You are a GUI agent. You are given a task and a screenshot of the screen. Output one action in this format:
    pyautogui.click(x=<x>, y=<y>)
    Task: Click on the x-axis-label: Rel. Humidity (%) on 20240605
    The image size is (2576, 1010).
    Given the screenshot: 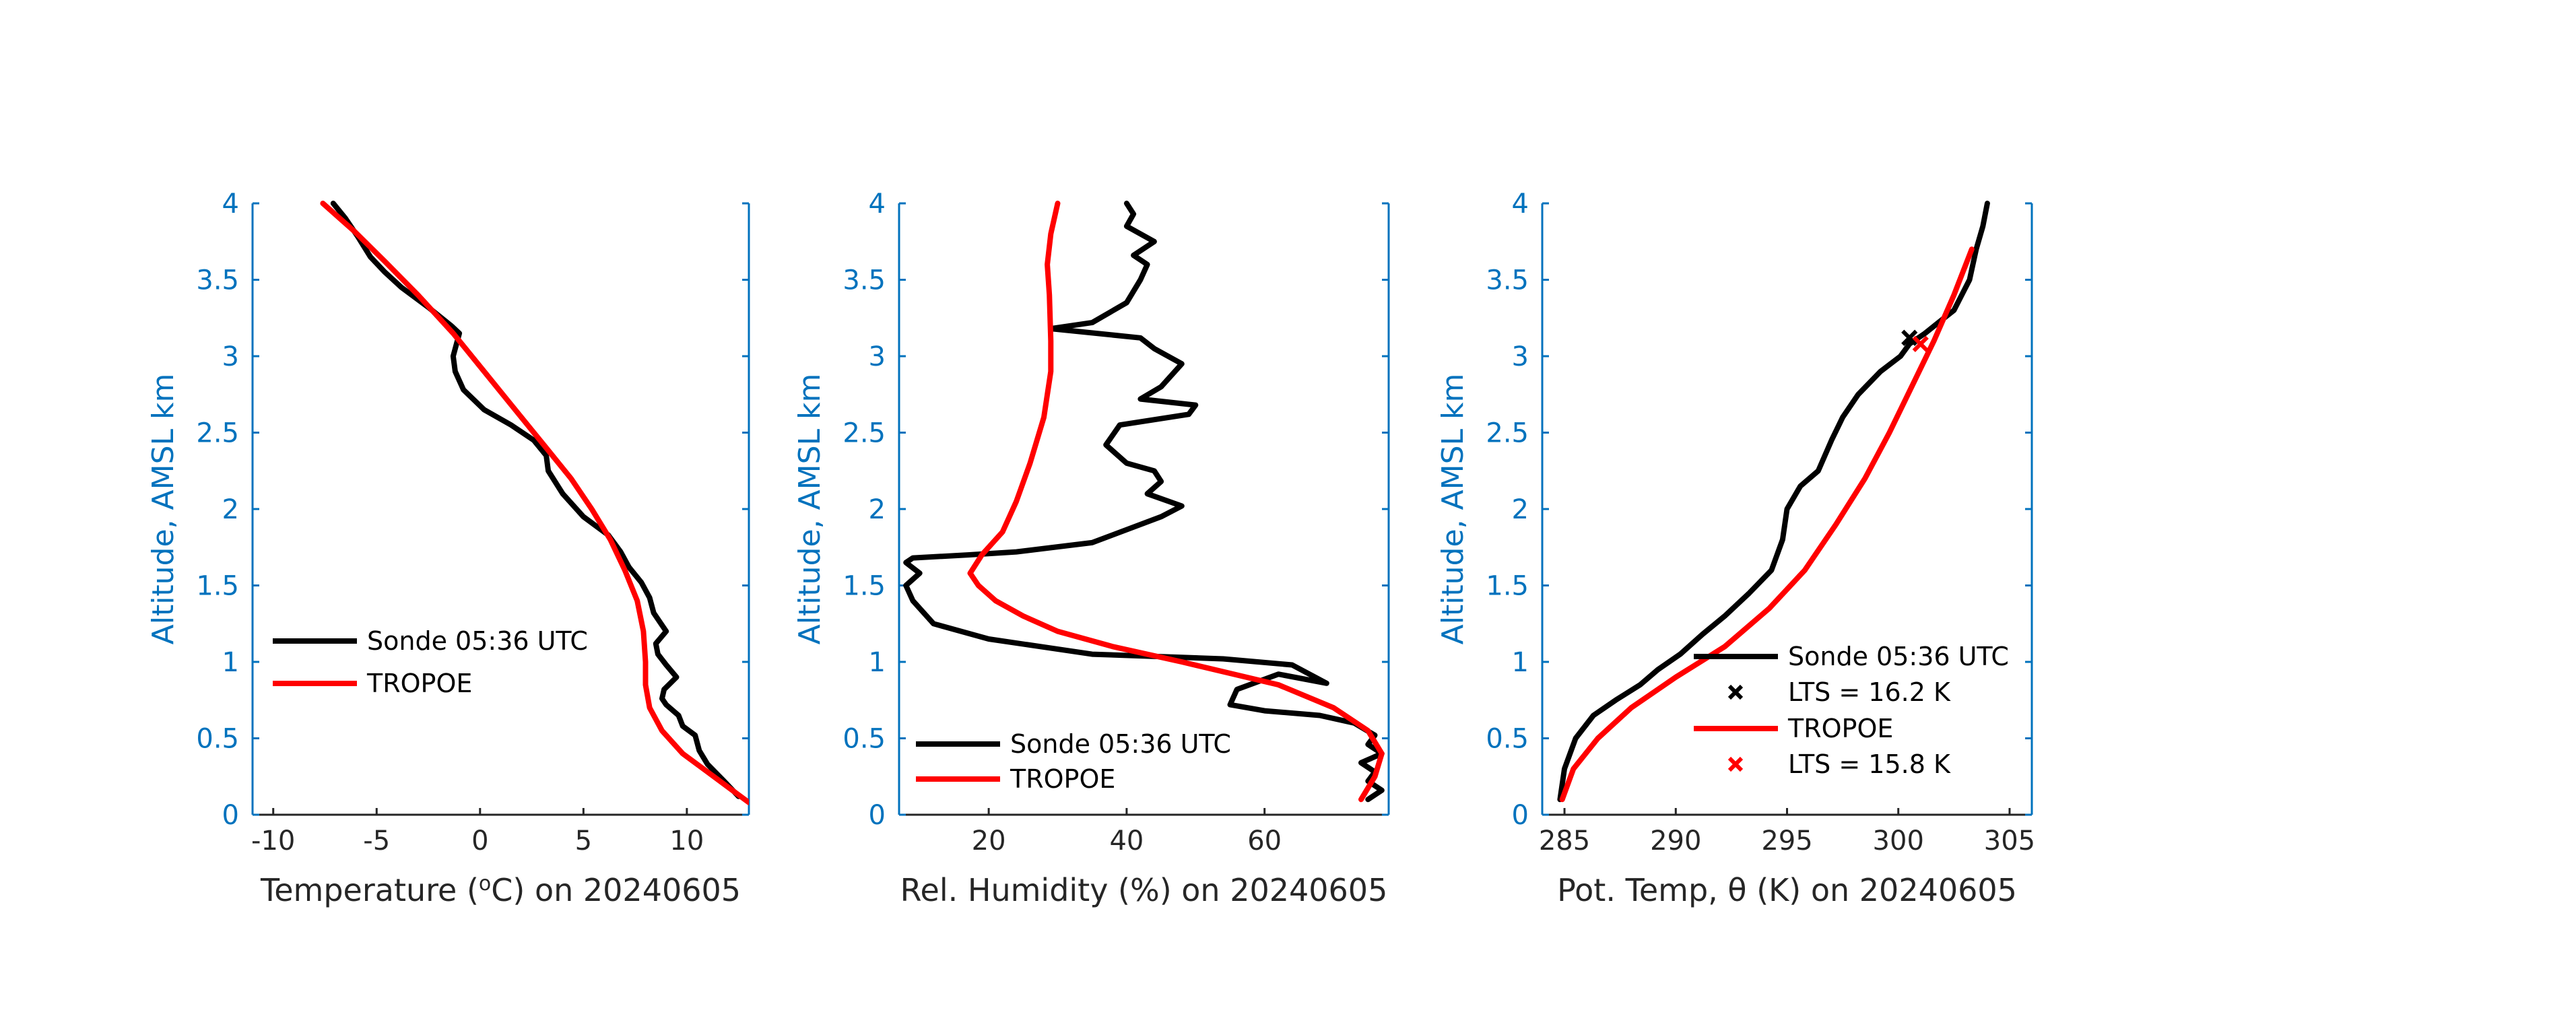 What is the action you would take?
    pyautogui.click(x=1144, y=890)
    